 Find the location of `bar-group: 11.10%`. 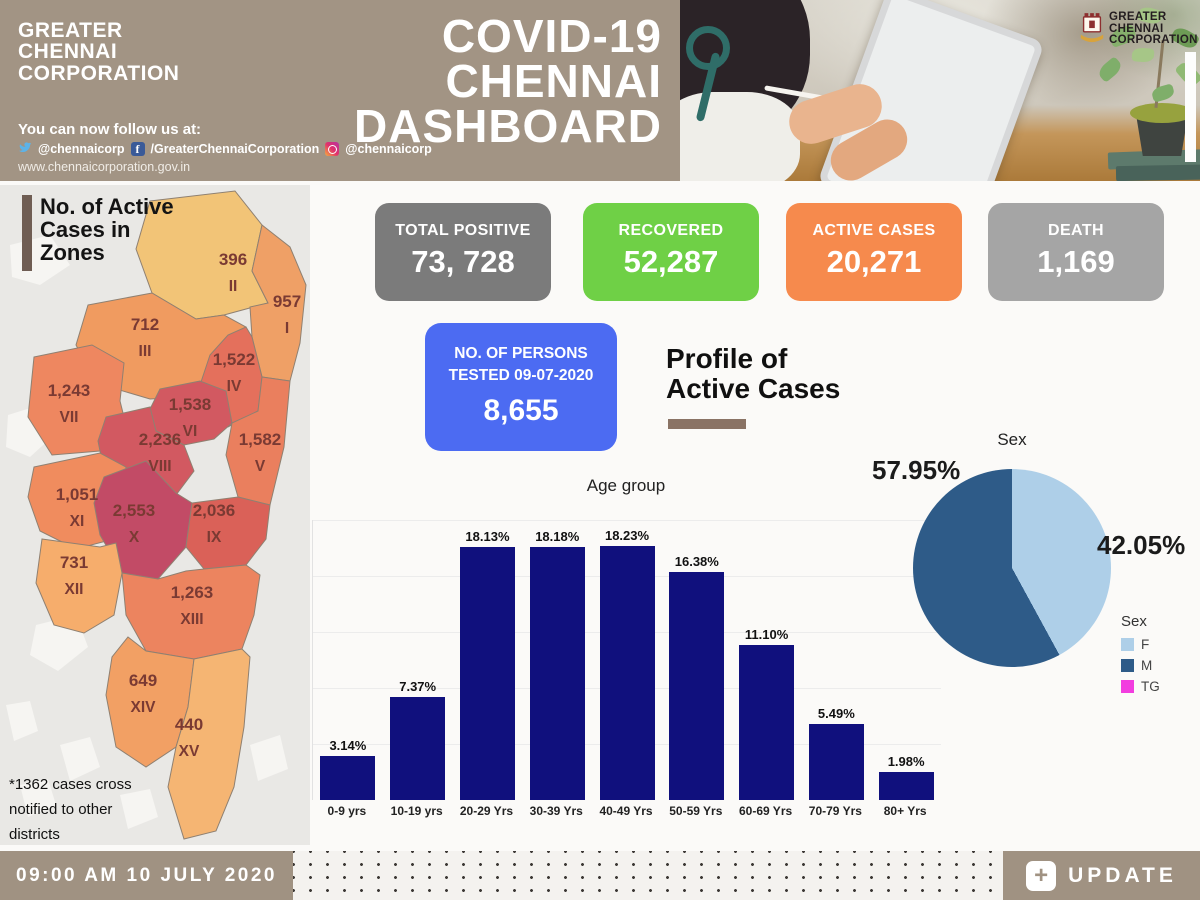

bar-group: 11.10% is located at coordinates (767, 660).